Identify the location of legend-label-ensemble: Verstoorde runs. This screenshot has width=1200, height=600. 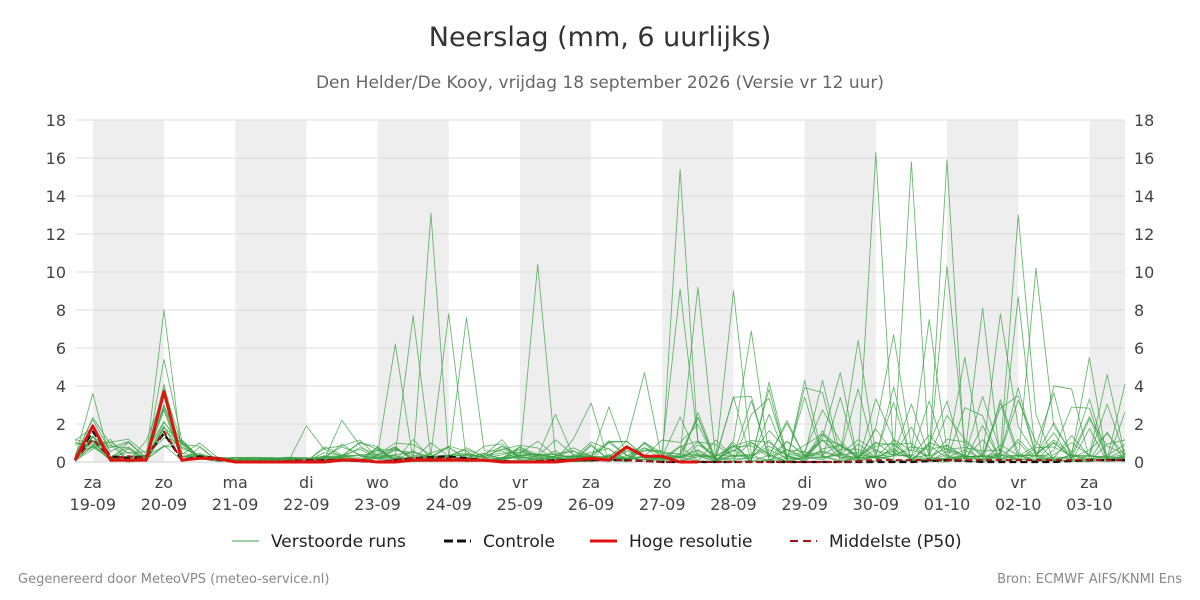
(338, 542).